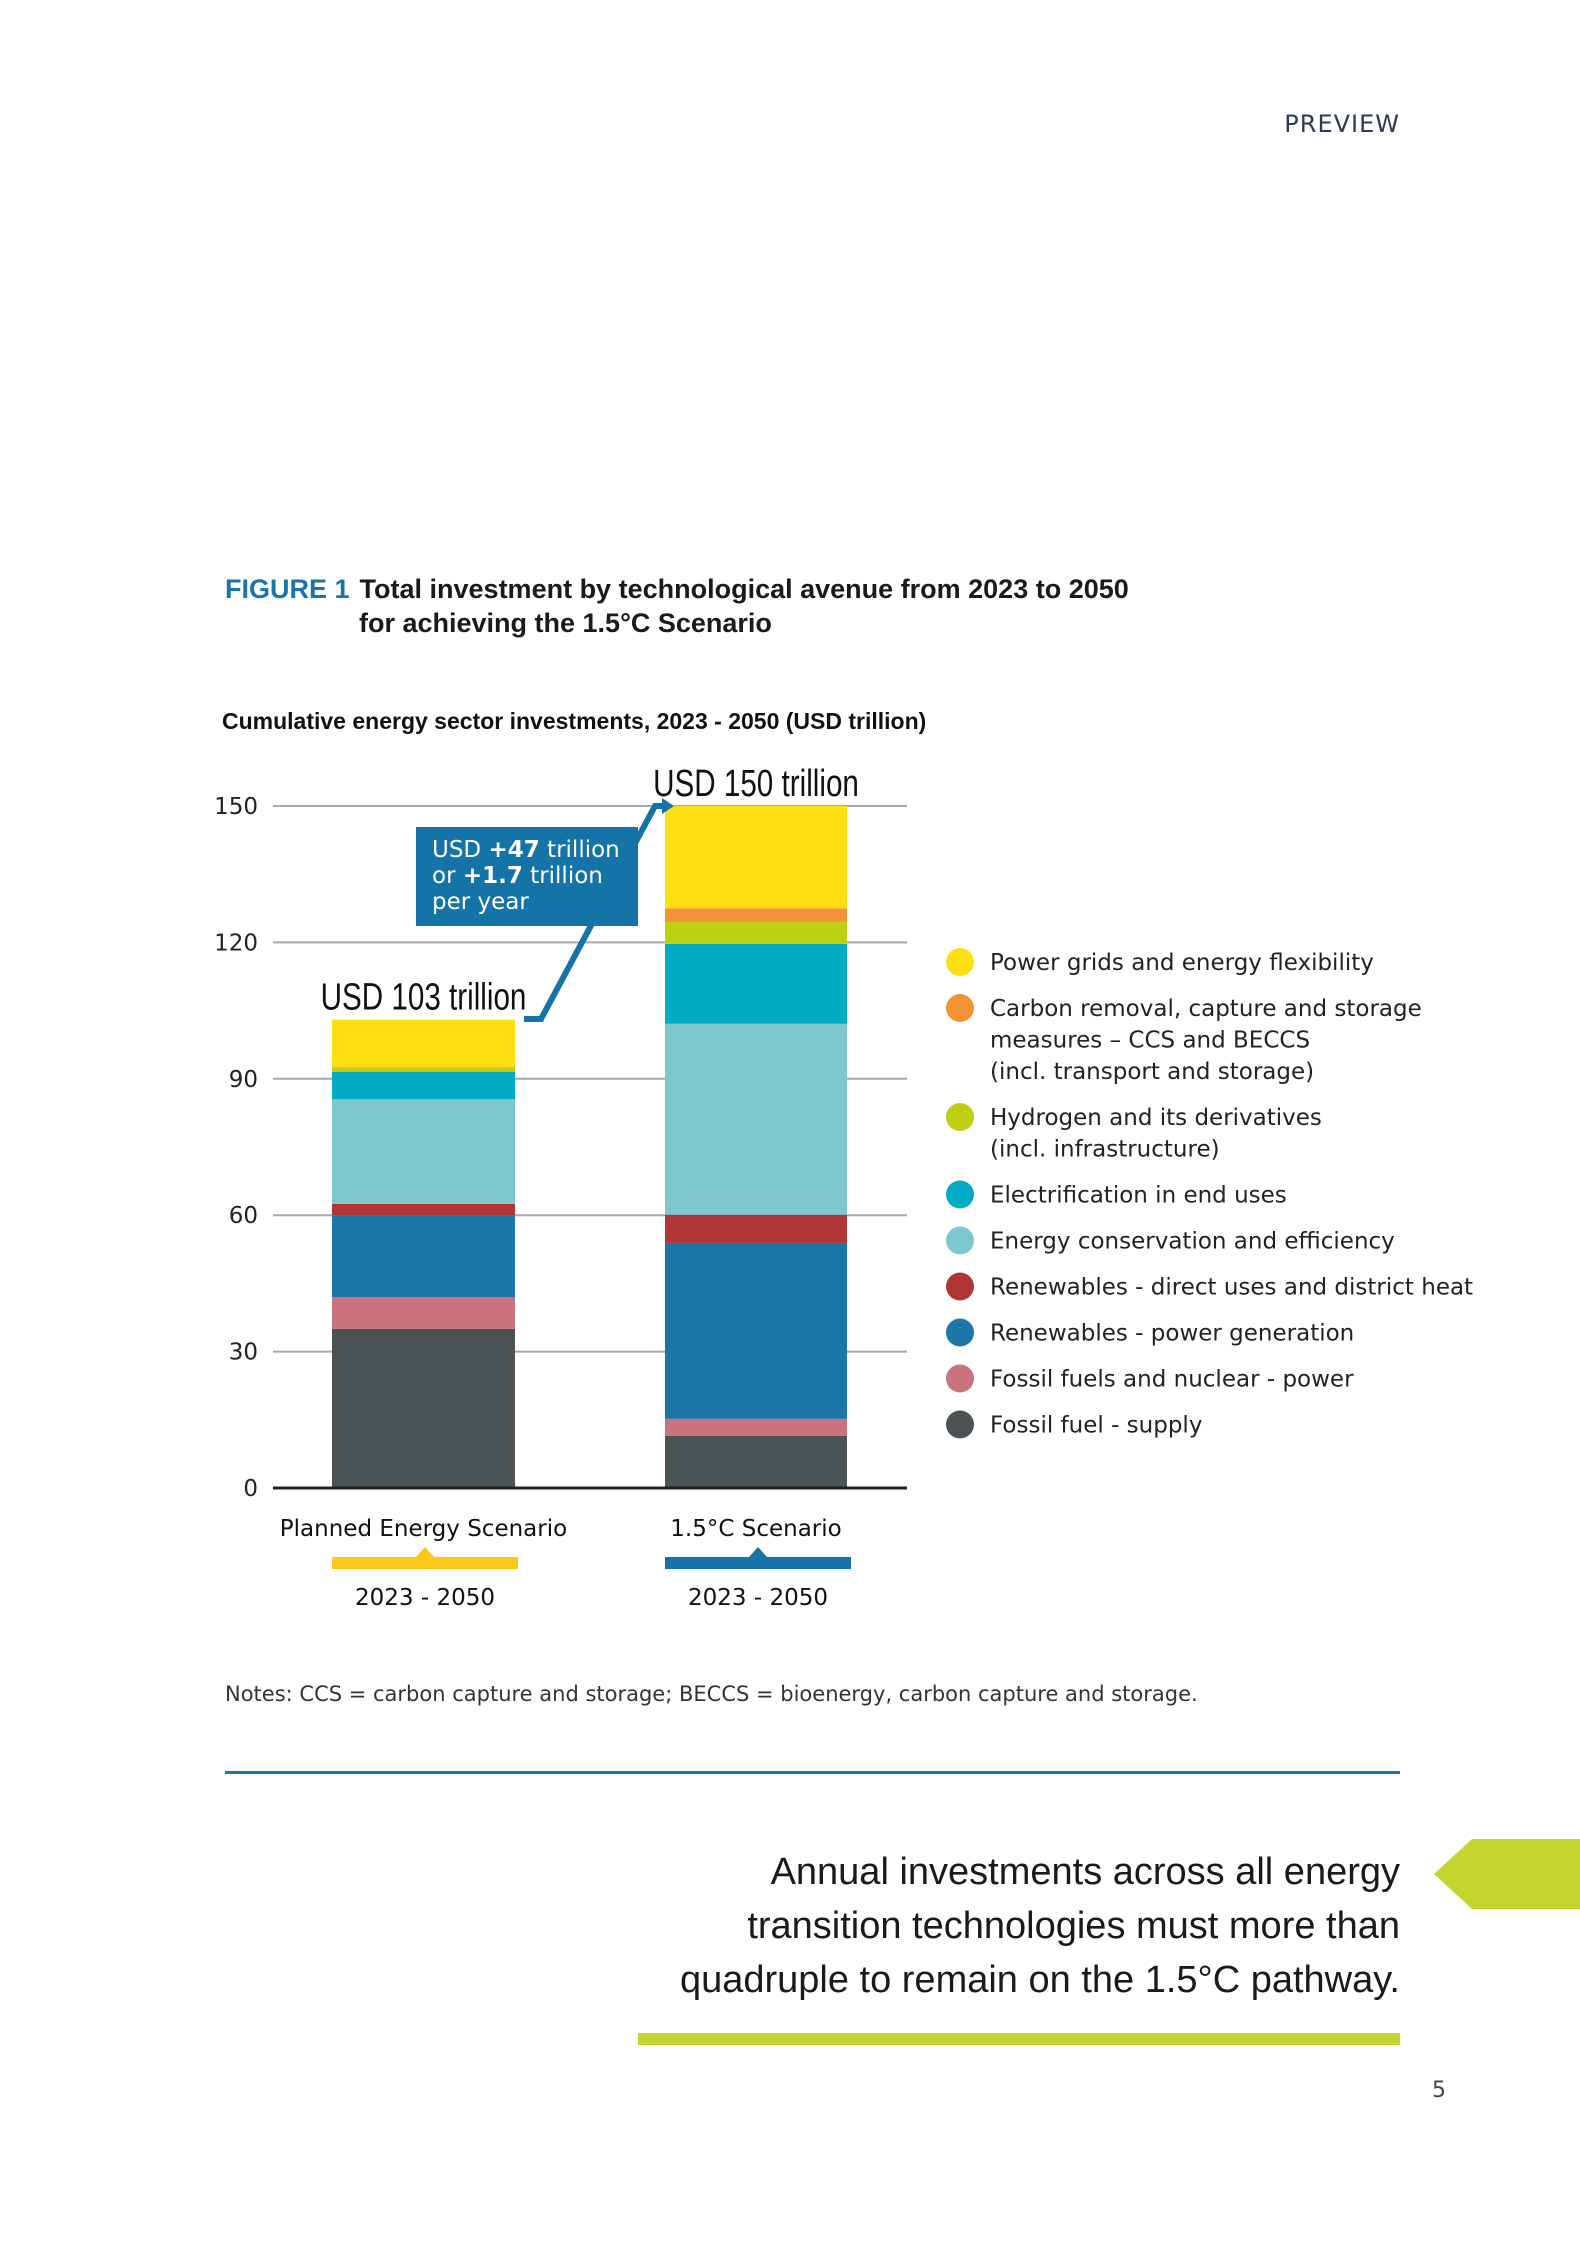 The width and height of the screenshot is (1580, 2244). I want to click on bar-total-label: USD 150 trillion, so click(756, 784).